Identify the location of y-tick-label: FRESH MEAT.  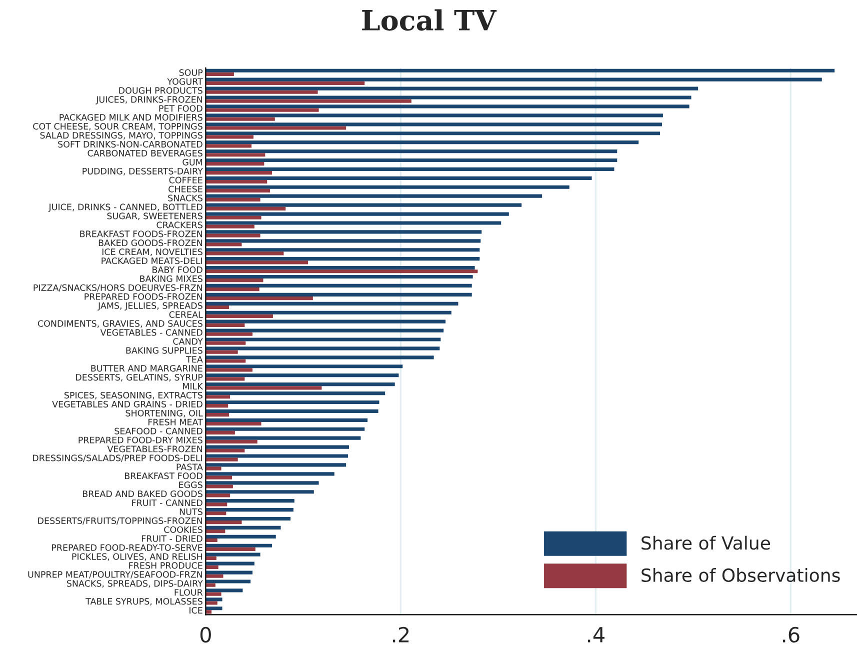
(175, 422).